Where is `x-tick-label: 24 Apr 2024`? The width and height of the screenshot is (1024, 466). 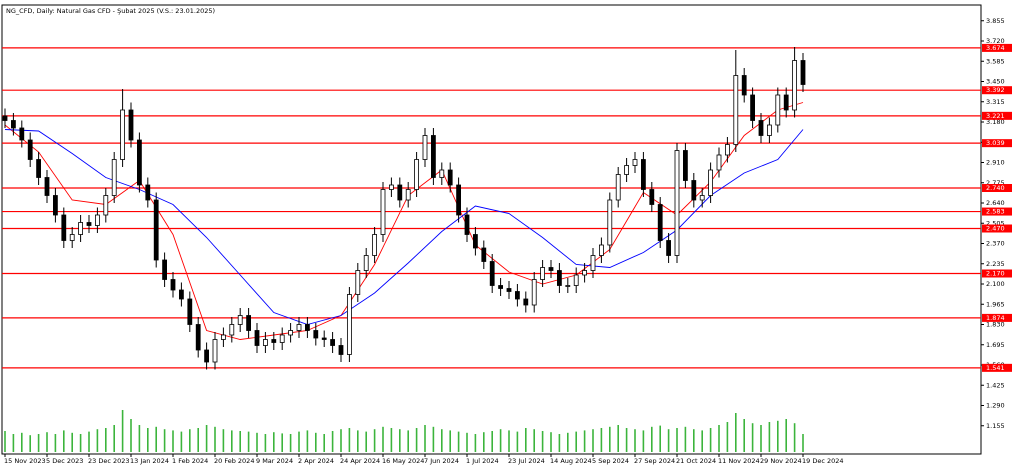 x-tick-label: 24 Apr 2024 is located at coordinates (360, 461).